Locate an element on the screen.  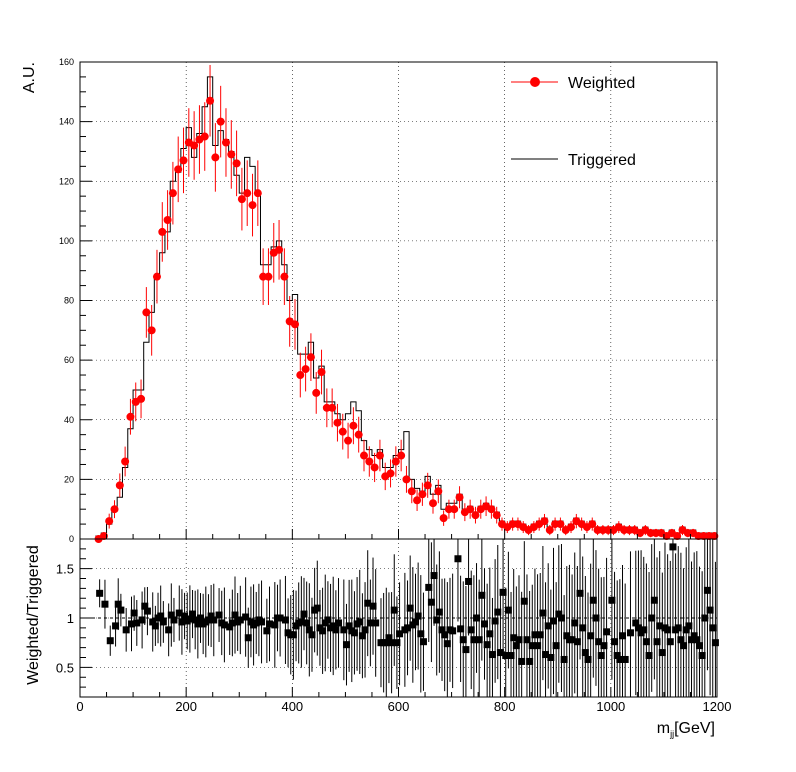
x-axis-label-main: m is located at coordinates (663, 728).